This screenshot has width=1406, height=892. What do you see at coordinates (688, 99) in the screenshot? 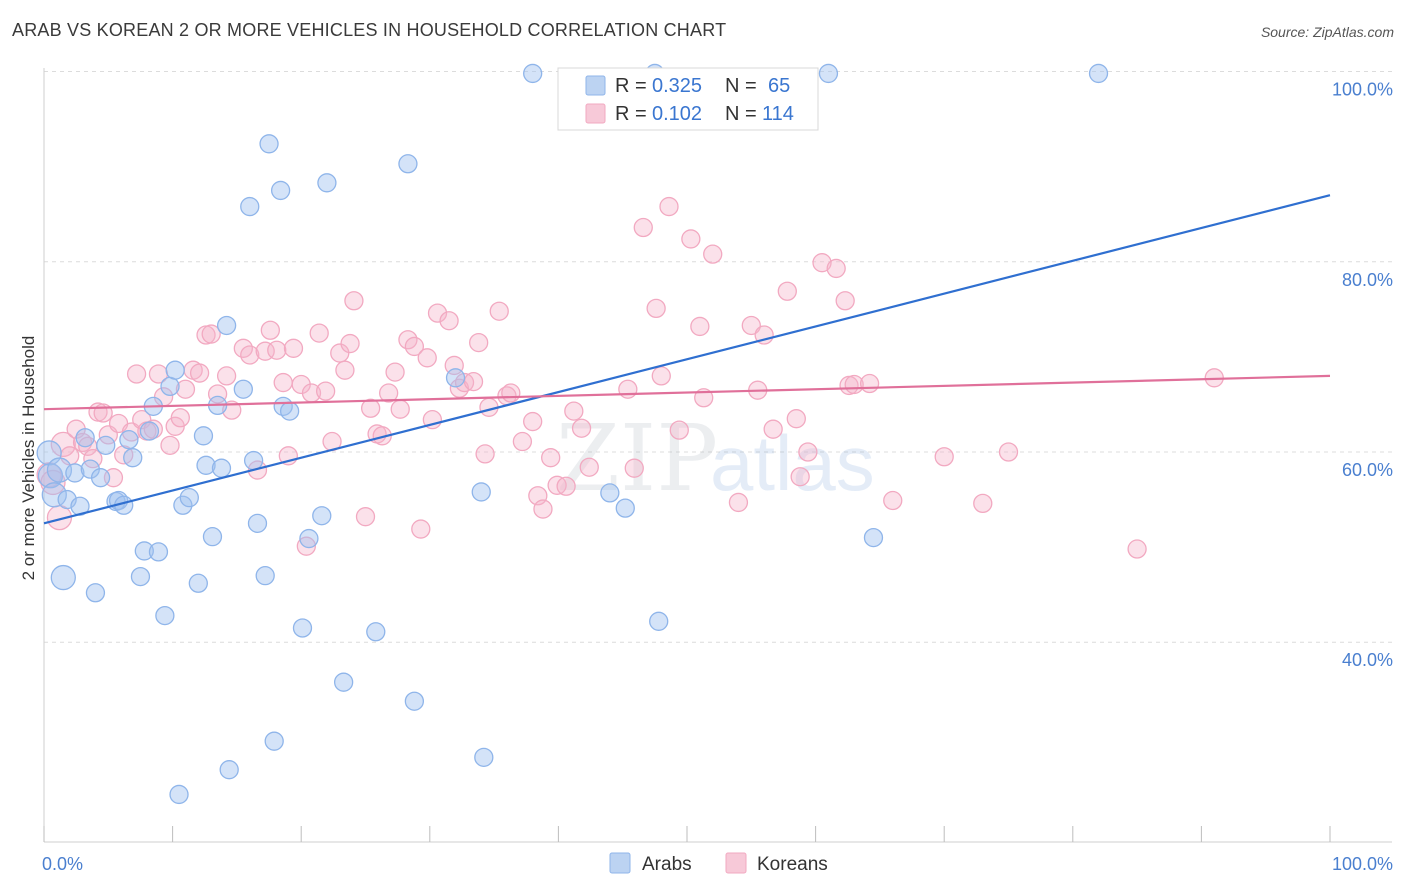
I see `top-legend: R = 0.325 N = 65 R = 0.102 N = 114` at bounding box center [688, 99].